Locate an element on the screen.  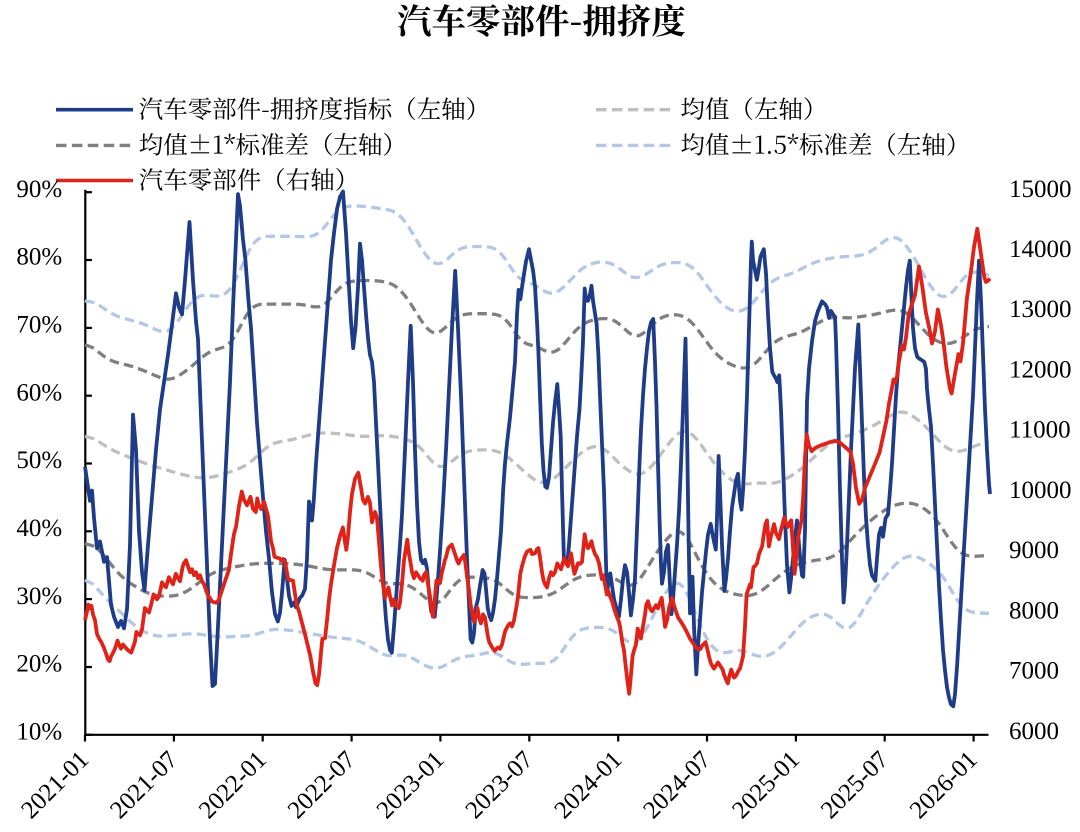
svg-text: 6000 is located at coordinates (1034, 731).